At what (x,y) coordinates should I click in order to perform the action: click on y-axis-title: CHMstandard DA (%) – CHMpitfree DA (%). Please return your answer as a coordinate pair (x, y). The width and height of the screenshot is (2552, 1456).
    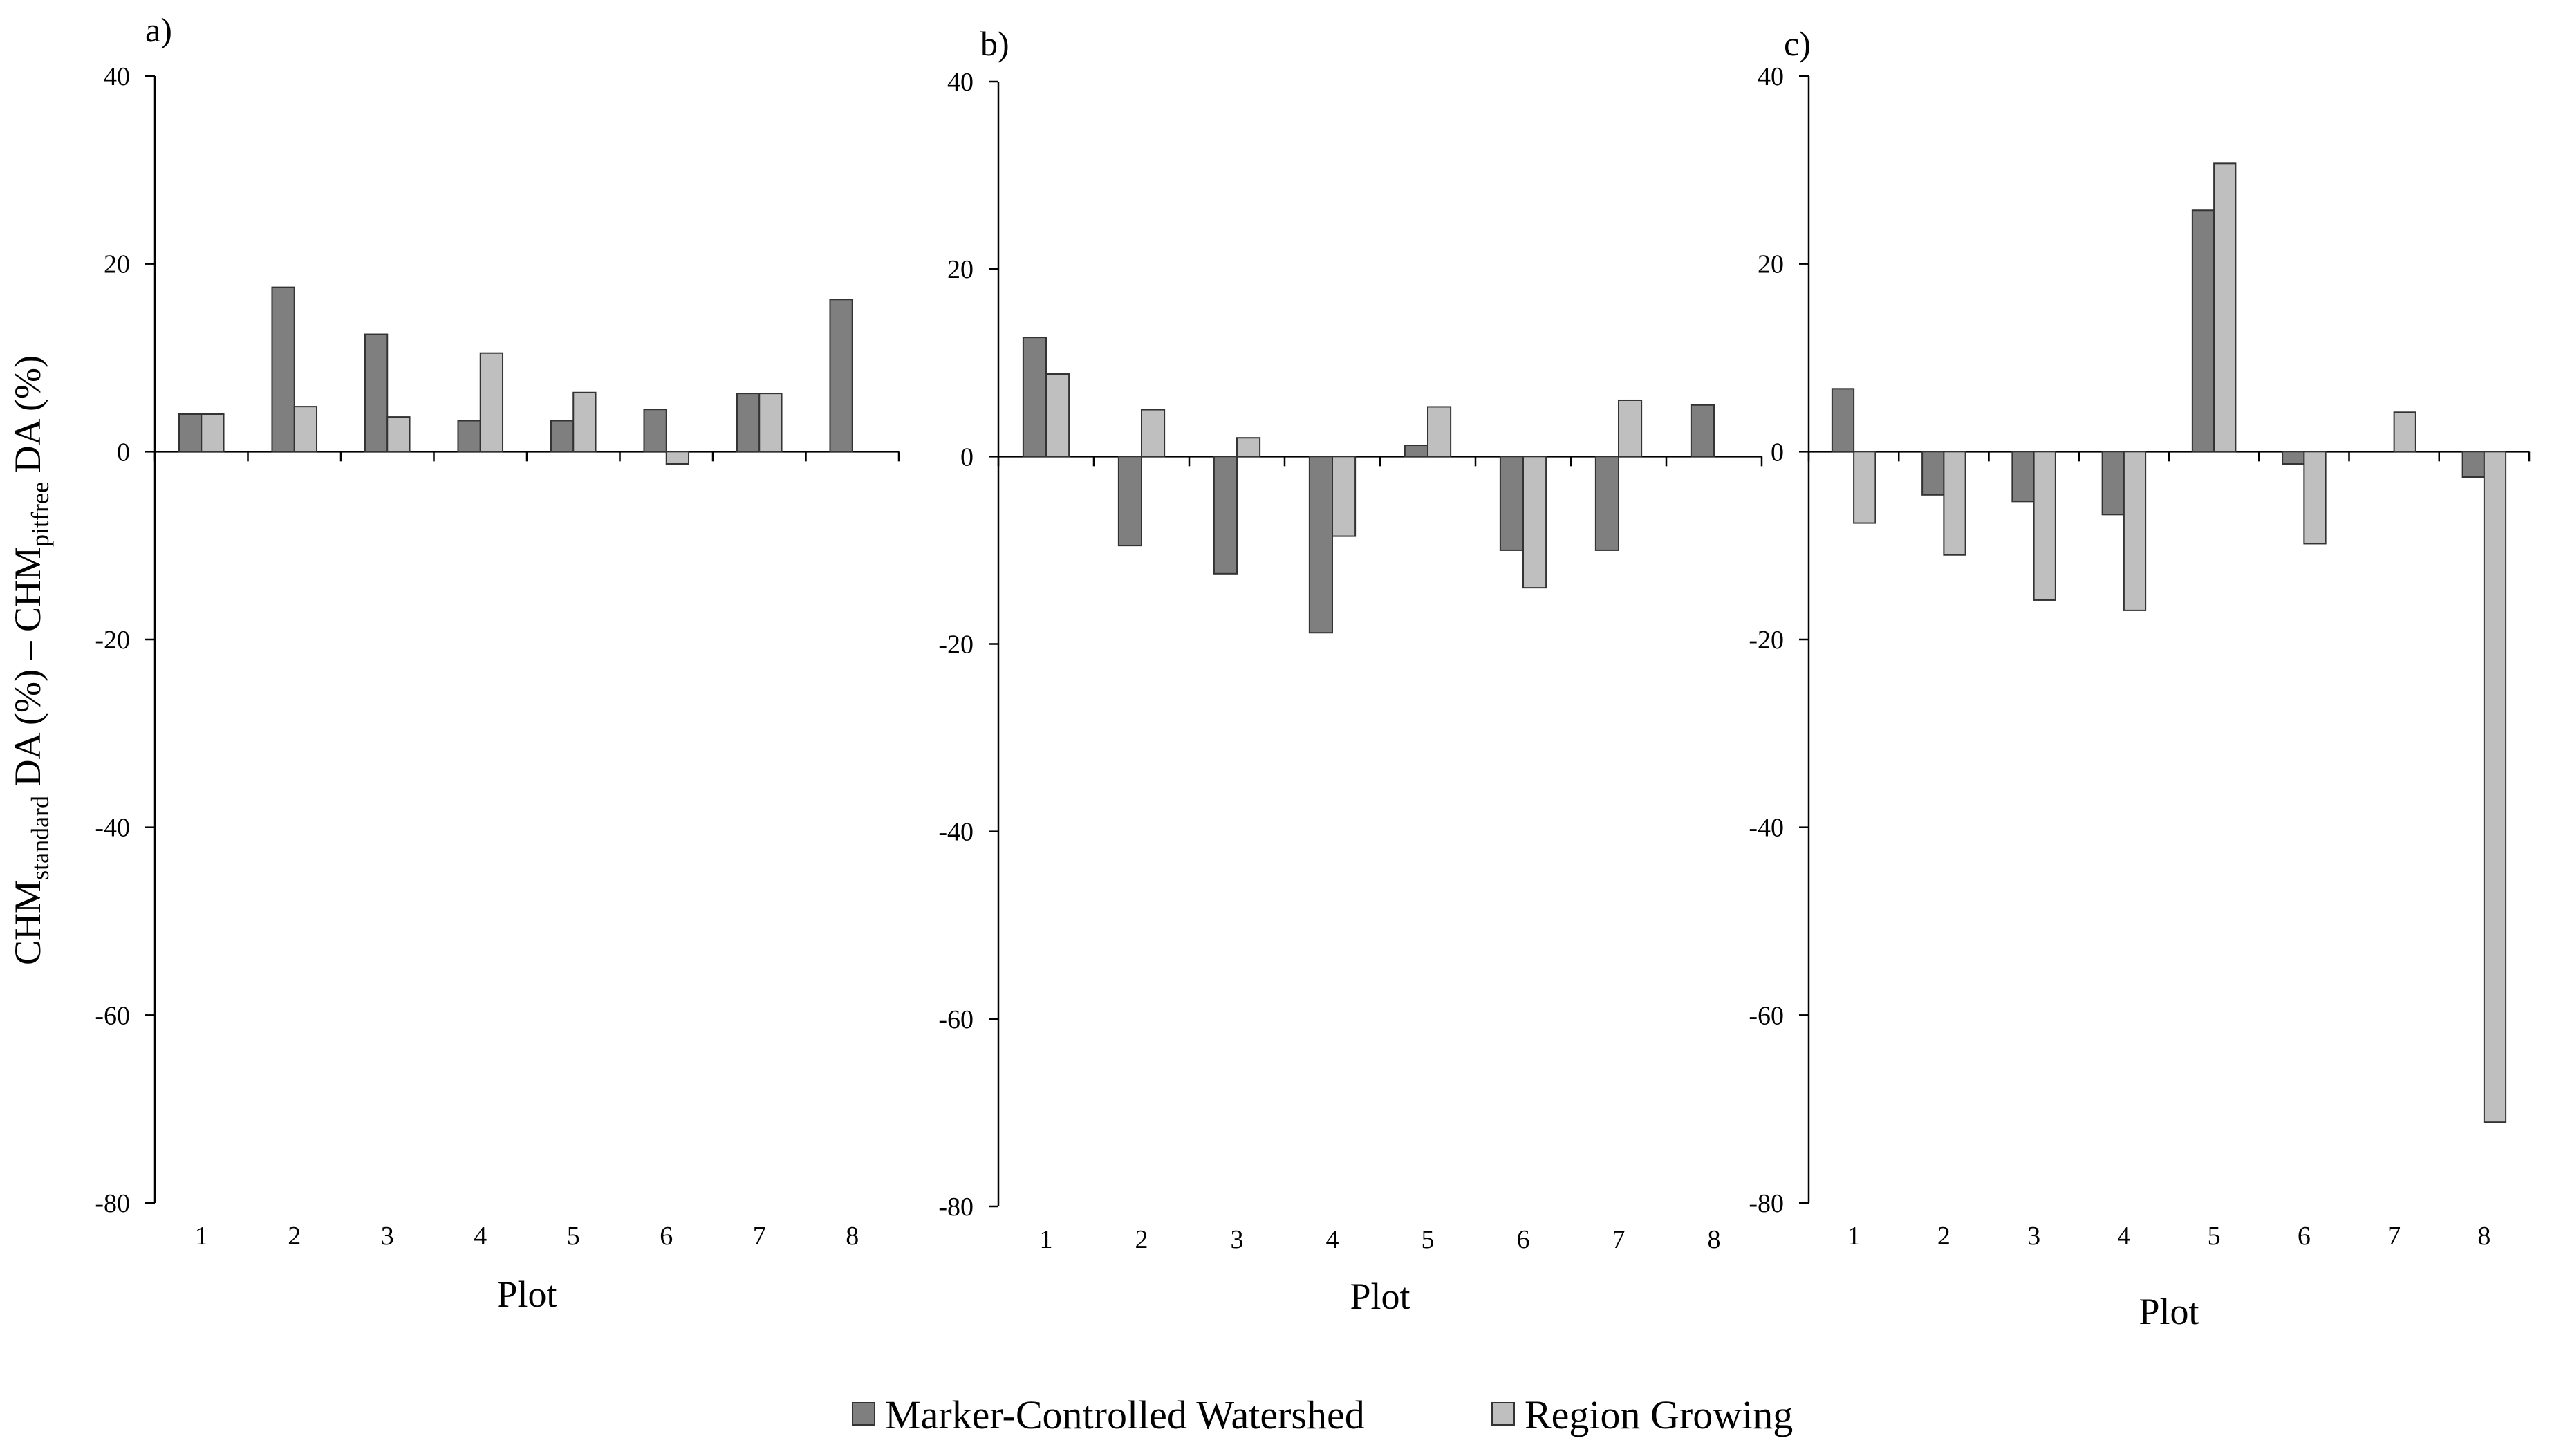
    Looking at the image, I should click on (30, 660).